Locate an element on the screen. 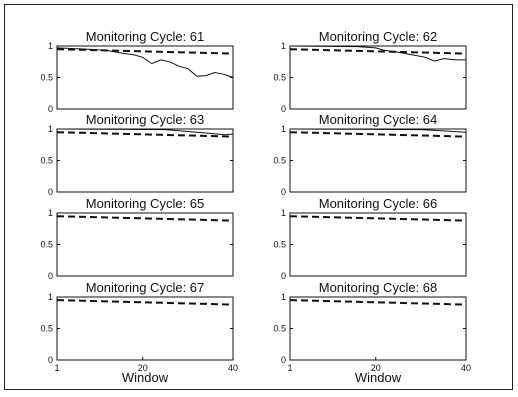  subplot-title: Monitoring Cycle: 68 is located at coordinates (378, 287).